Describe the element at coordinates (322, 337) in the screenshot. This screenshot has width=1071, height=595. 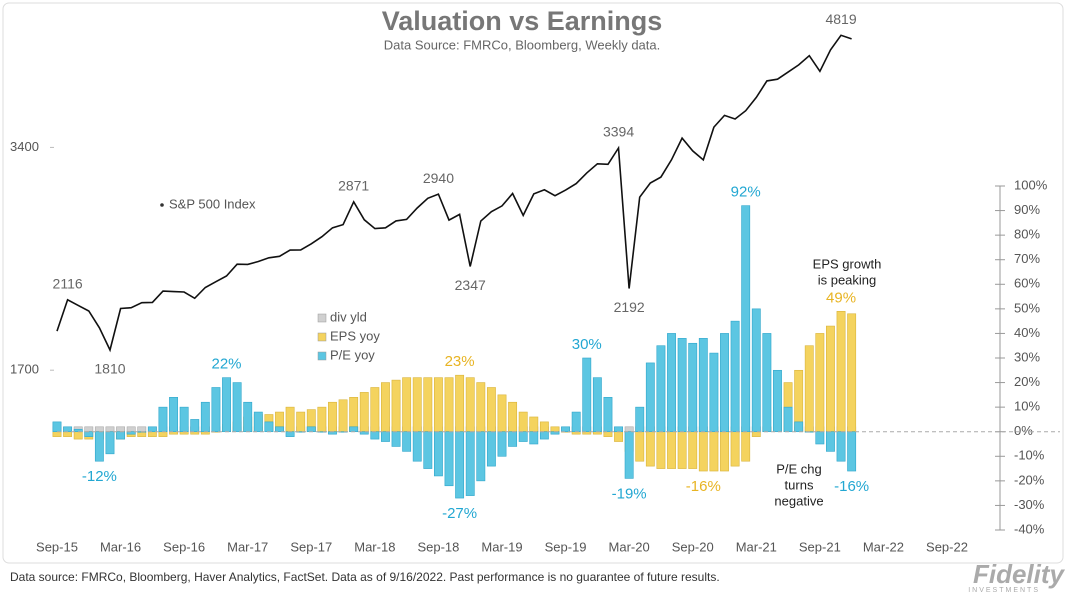
I see `legend-swatch` at that location.